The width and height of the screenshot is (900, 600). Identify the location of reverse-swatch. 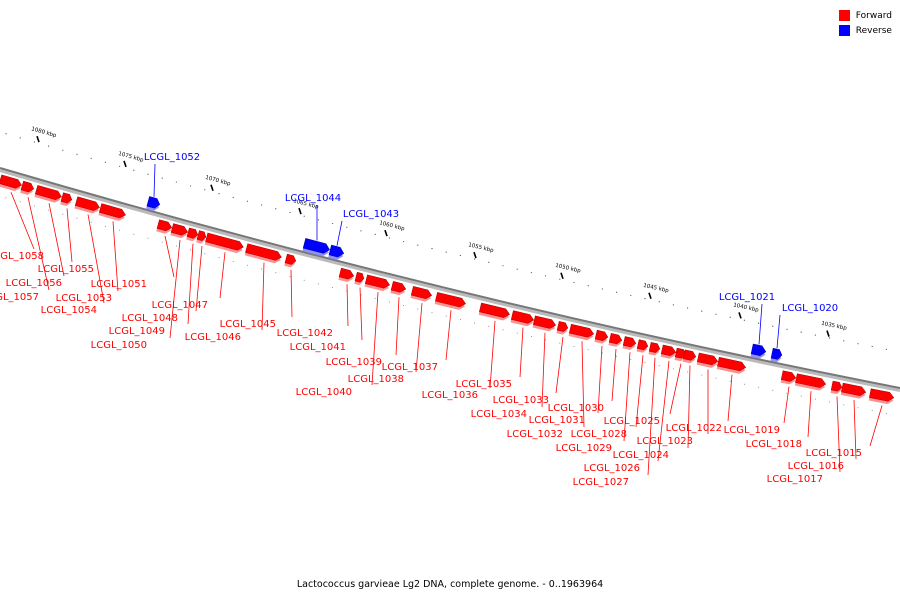
(844, 30).